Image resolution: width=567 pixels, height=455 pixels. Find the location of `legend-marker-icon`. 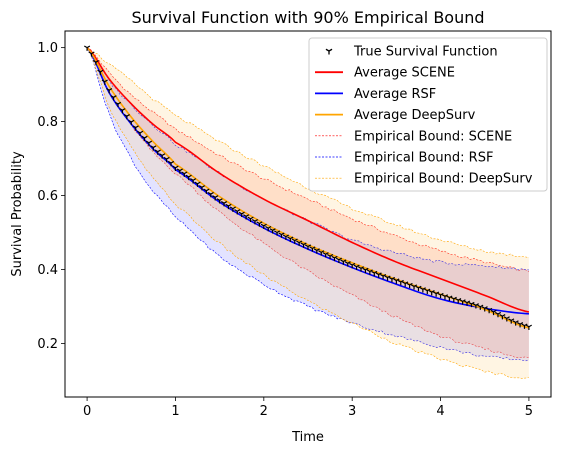

legend-marker-icon is located at coordinates (329, 51).